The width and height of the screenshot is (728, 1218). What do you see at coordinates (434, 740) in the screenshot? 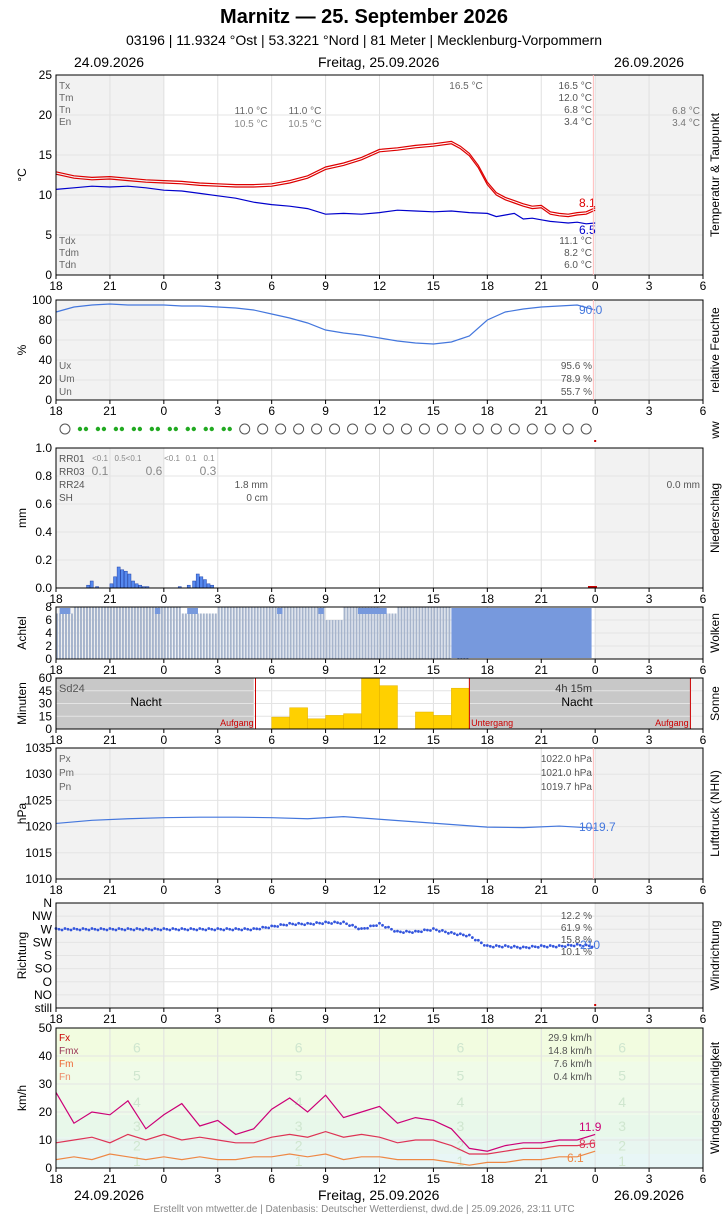
I see `sunshine-xtick: 15` at bounding box center [434, 740].